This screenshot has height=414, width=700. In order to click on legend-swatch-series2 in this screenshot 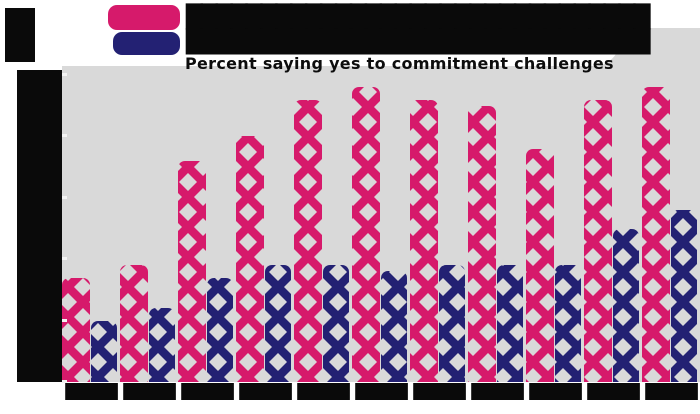, I will do `click(146, 43)`.